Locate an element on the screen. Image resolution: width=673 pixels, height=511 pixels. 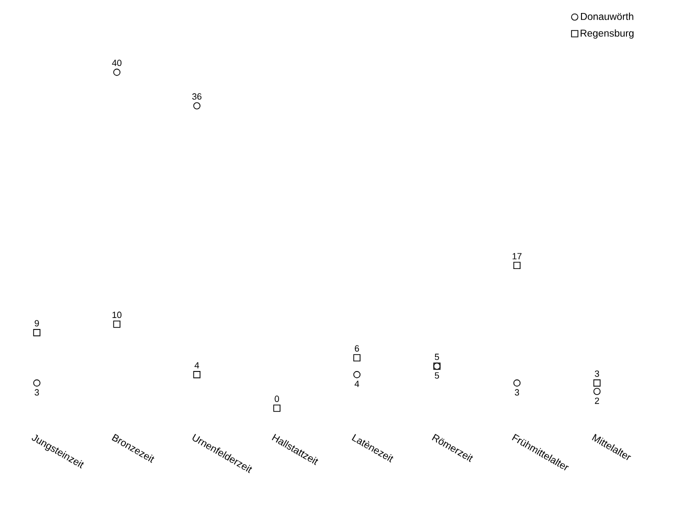
legend-label: Regensburg is located at coordinates (607, 34).